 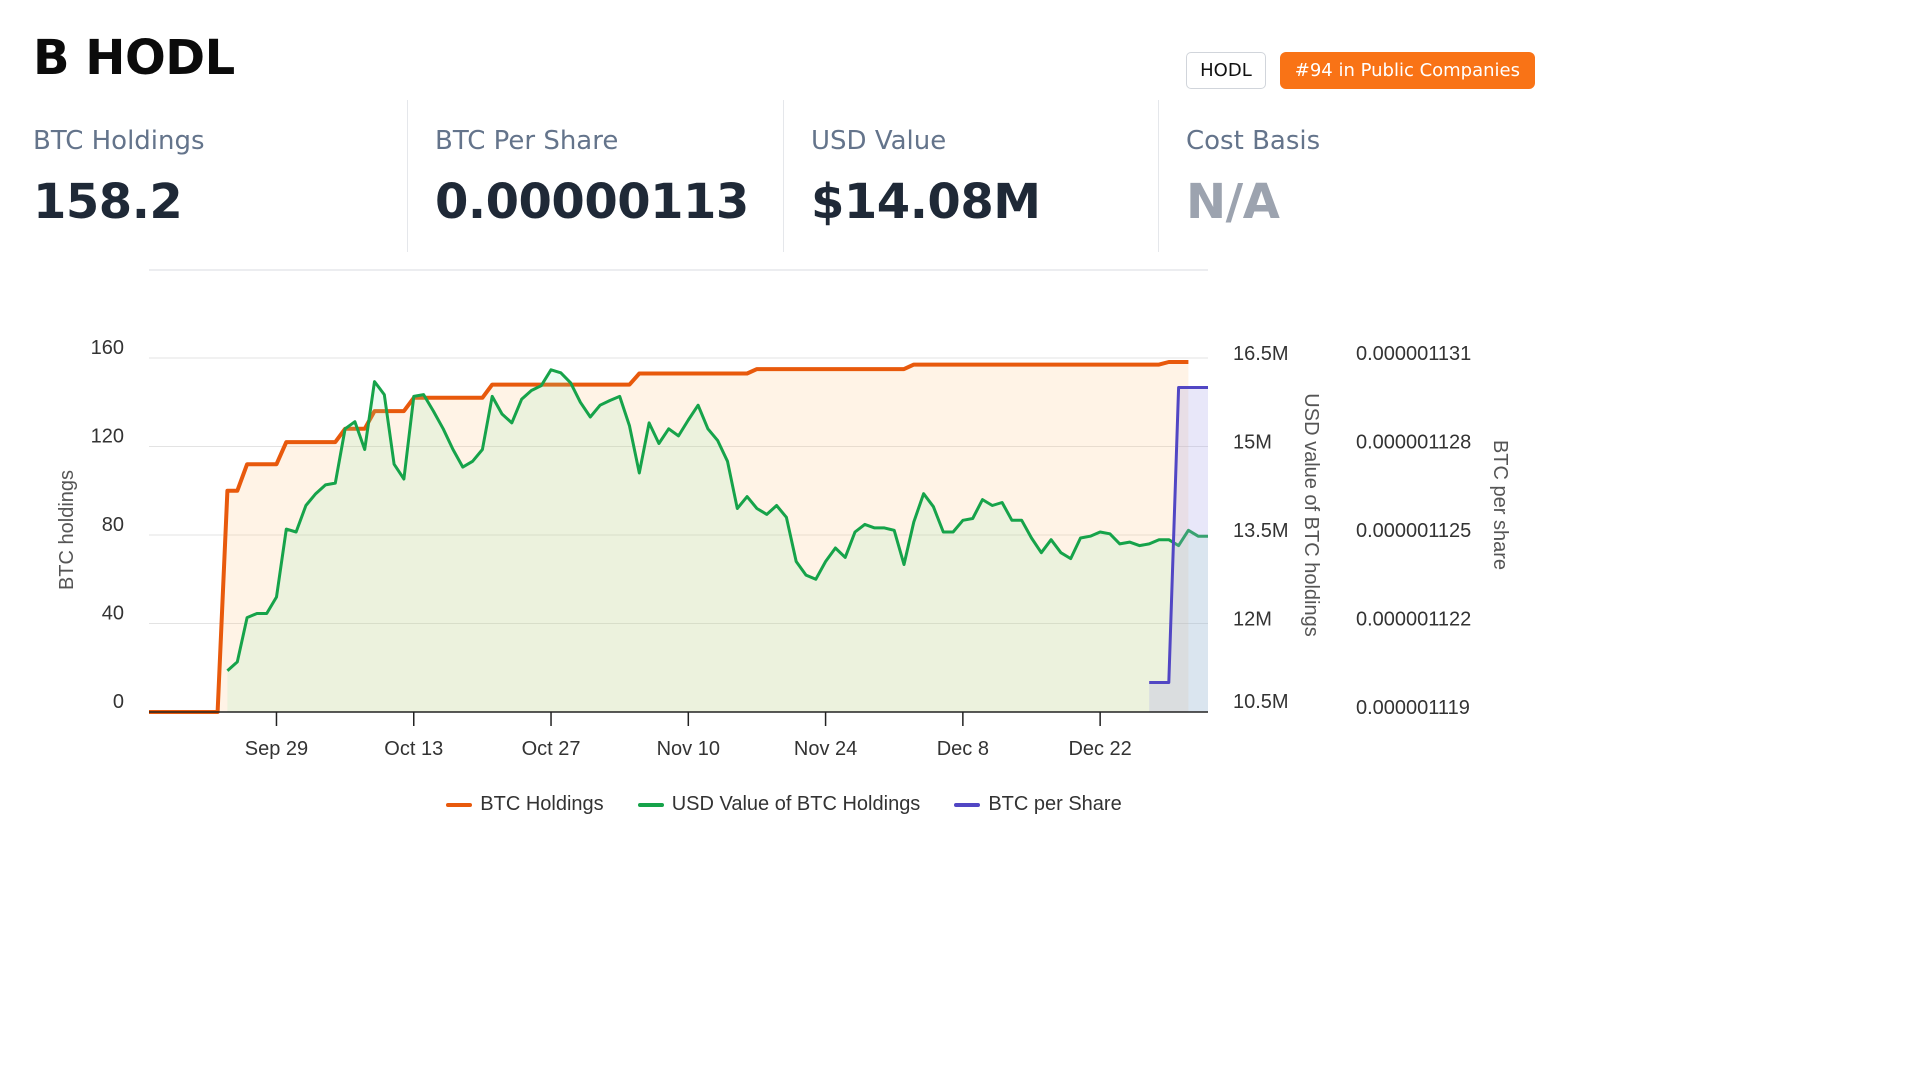 I want to click on y-axis-title-right-per-share: BTC per share, so click(x=1500, y=505).